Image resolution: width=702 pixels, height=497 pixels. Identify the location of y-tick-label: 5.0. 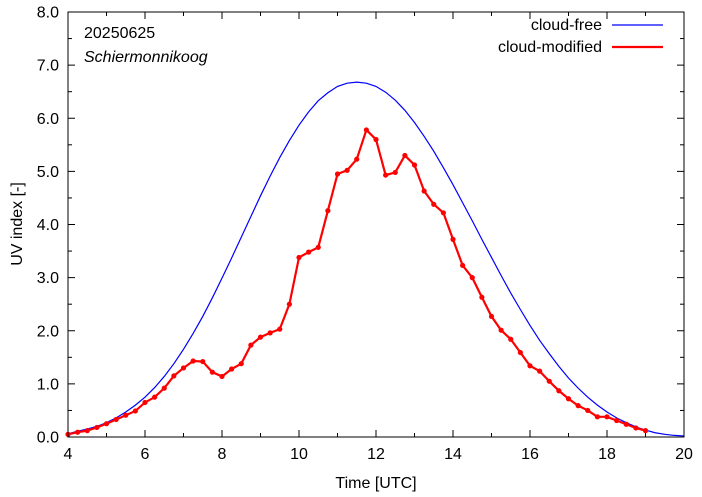
(48, 172).